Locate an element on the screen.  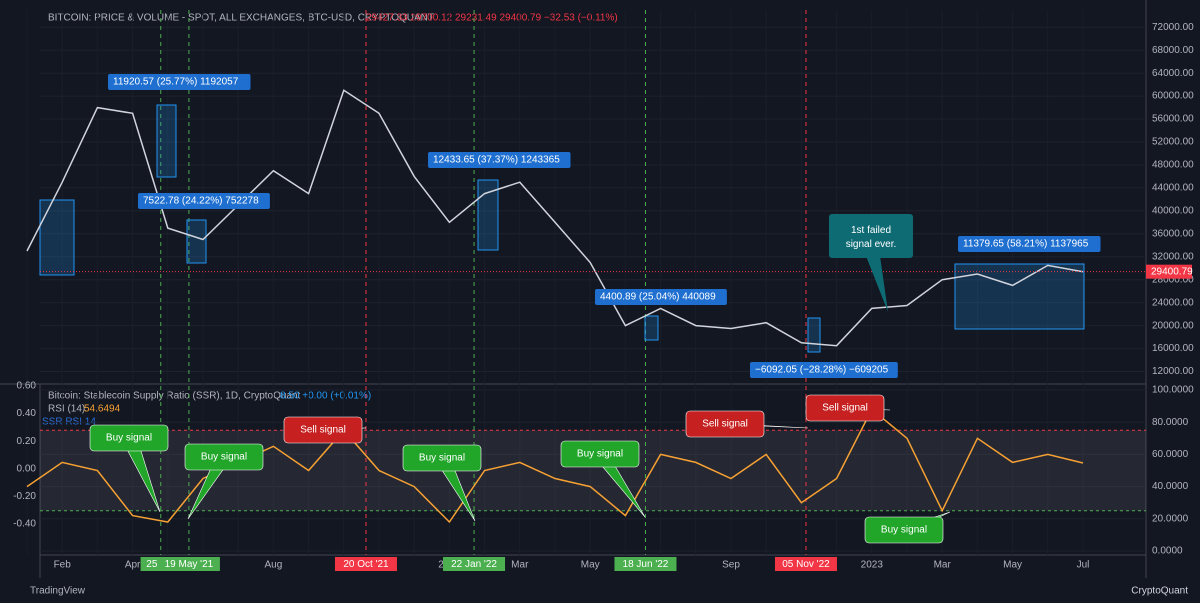
y-tick-label: 52000.00 is located at coordinates (1173, 142).